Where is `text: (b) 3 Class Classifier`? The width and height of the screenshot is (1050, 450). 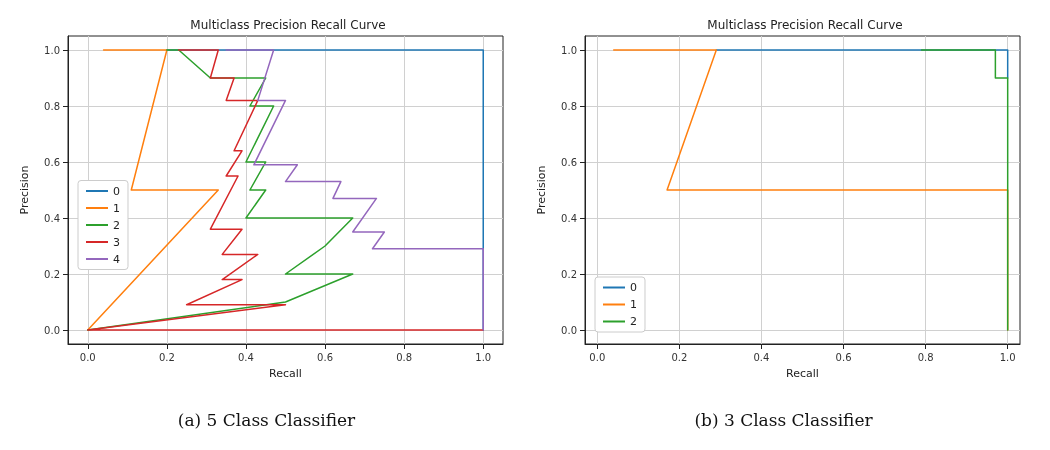
text: (b) 3 Class Classifier is located at coordinates (784, 419).